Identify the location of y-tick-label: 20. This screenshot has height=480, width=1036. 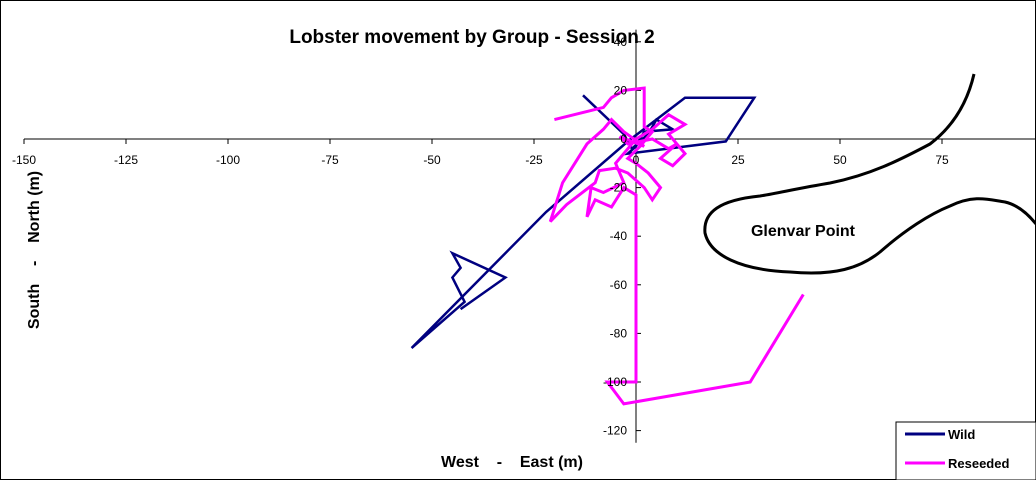
(621, 90).